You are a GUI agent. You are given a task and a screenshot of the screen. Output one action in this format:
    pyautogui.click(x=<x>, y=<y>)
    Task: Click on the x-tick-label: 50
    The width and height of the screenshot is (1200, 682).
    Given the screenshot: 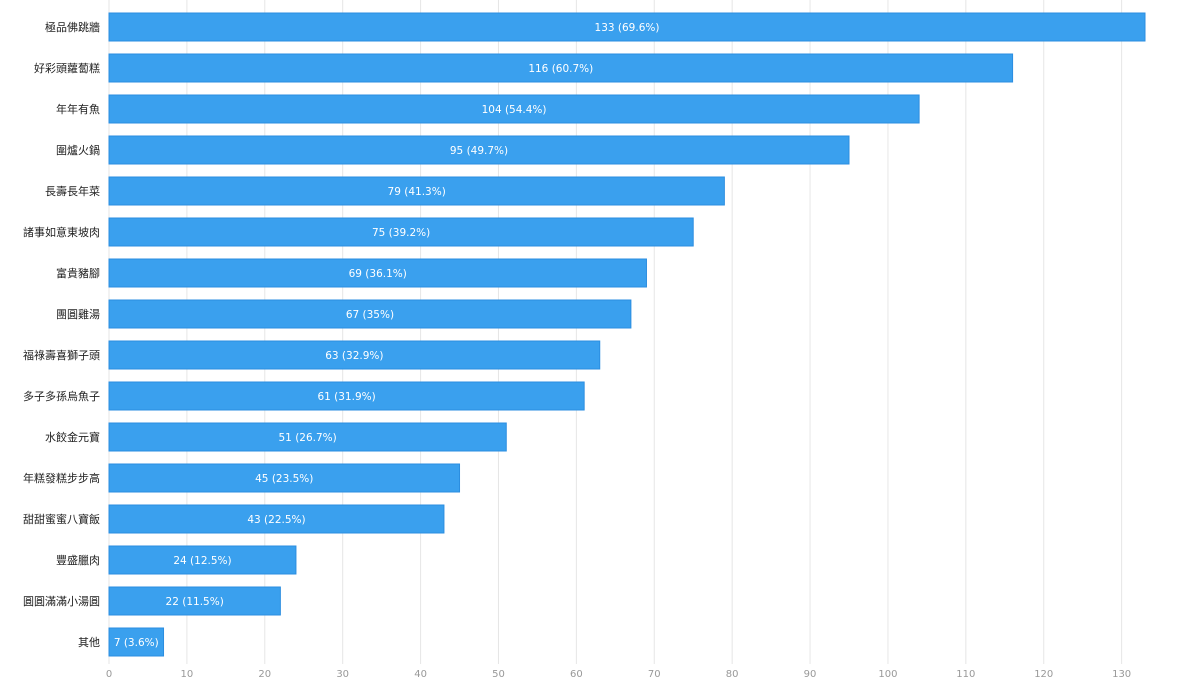 What is the action you would take?
    pyautogui.click(x=498, y=674)
    